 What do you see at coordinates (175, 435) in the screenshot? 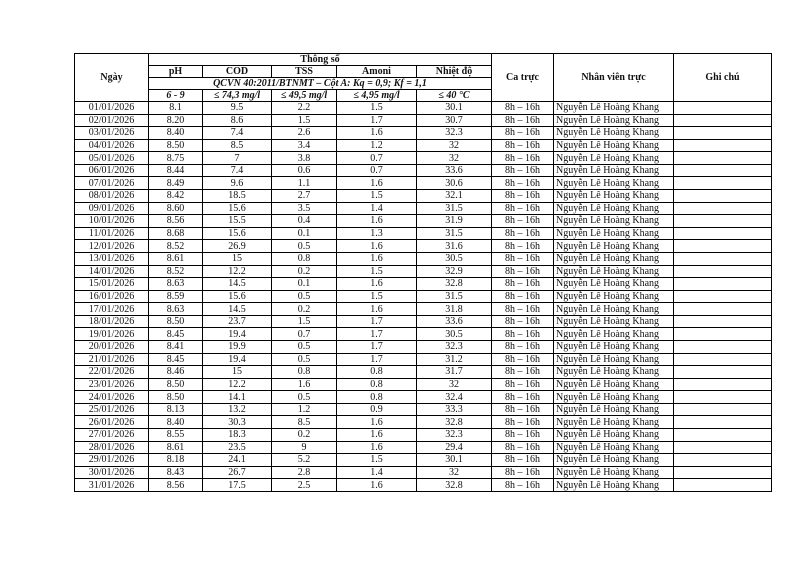
I see `cell-ph: 8.55` at bounding box center [175, 435].